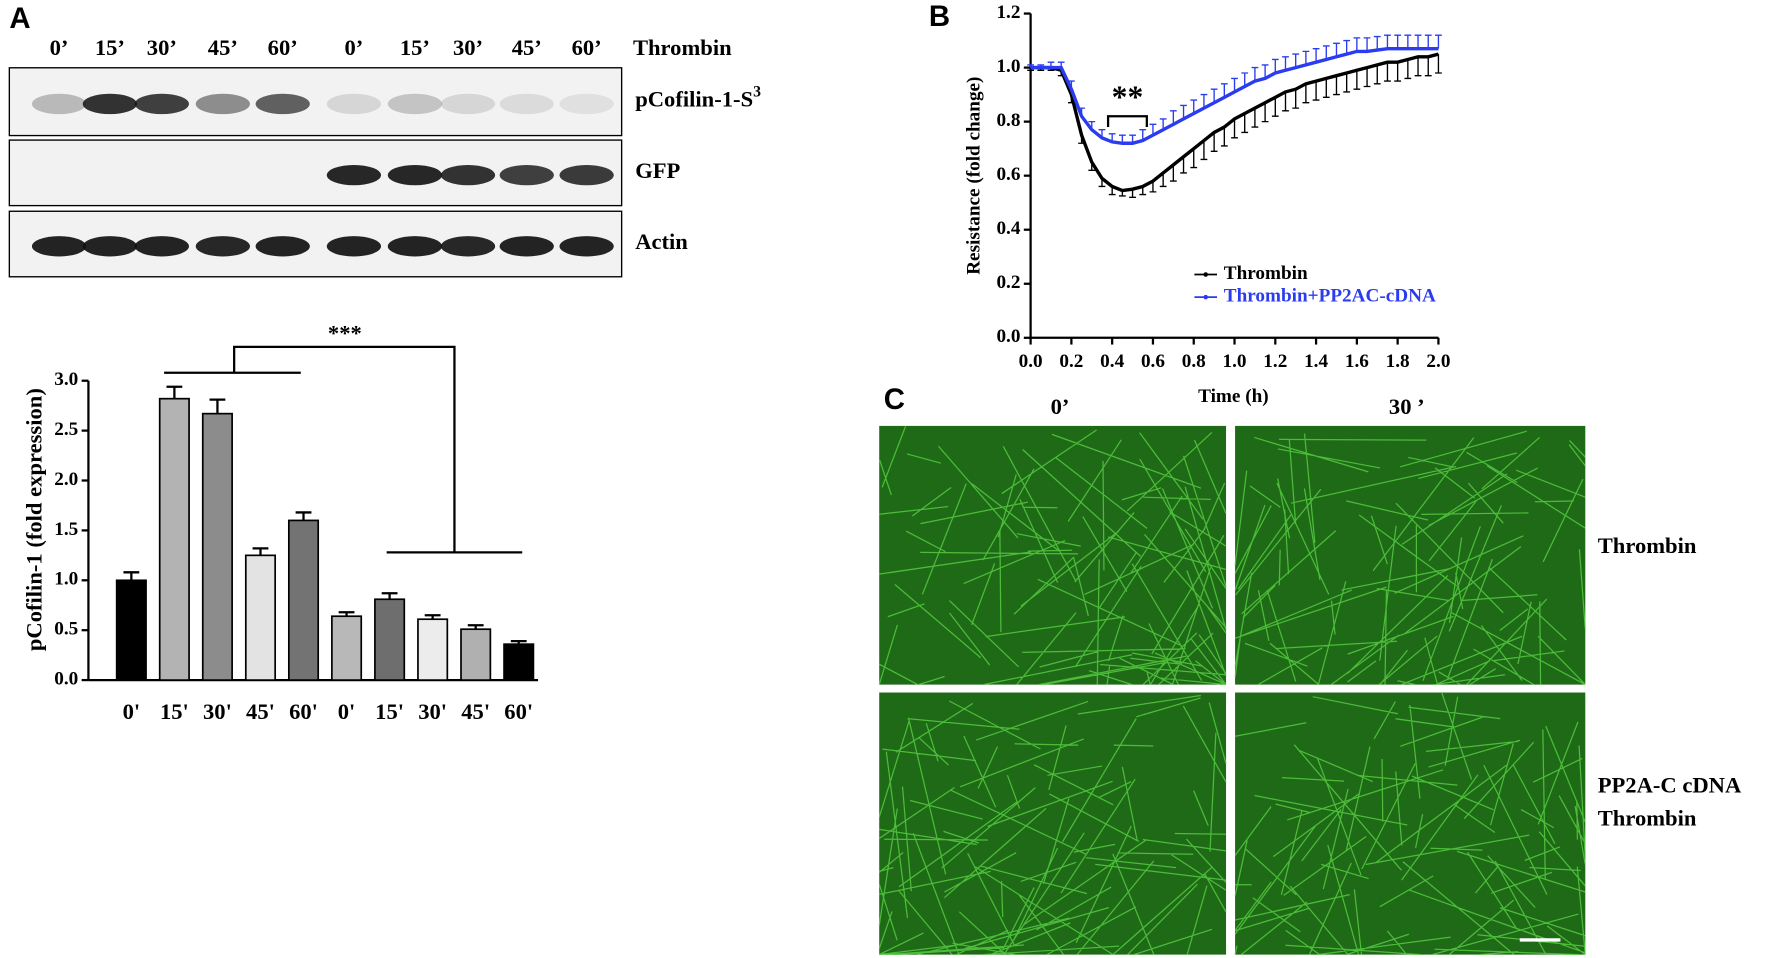  What do you see at coordinates (389, 711) in the screenshot?
I see `x-tick-label: 15'` at bounding box center [389, 711].